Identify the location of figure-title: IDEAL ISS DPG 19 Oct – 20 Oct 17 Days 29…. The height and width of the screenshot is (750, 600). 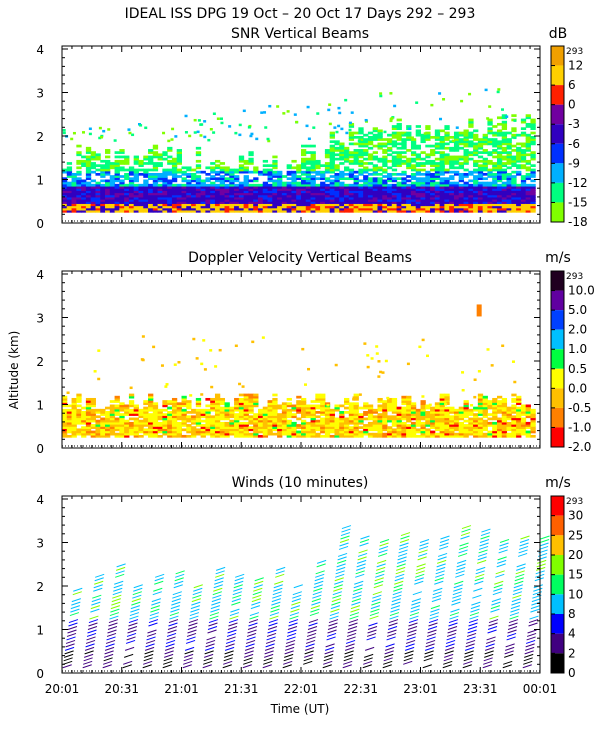
(300, 14).